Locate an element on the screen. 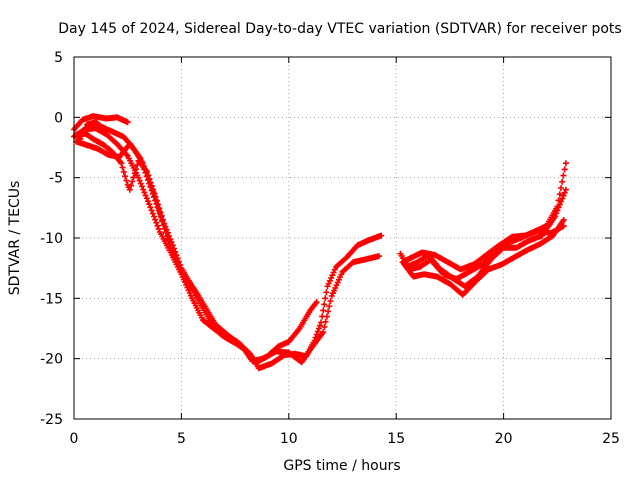 The image size is (640, 480). x-tick-label: 10 is located at coordinates (289, 439).